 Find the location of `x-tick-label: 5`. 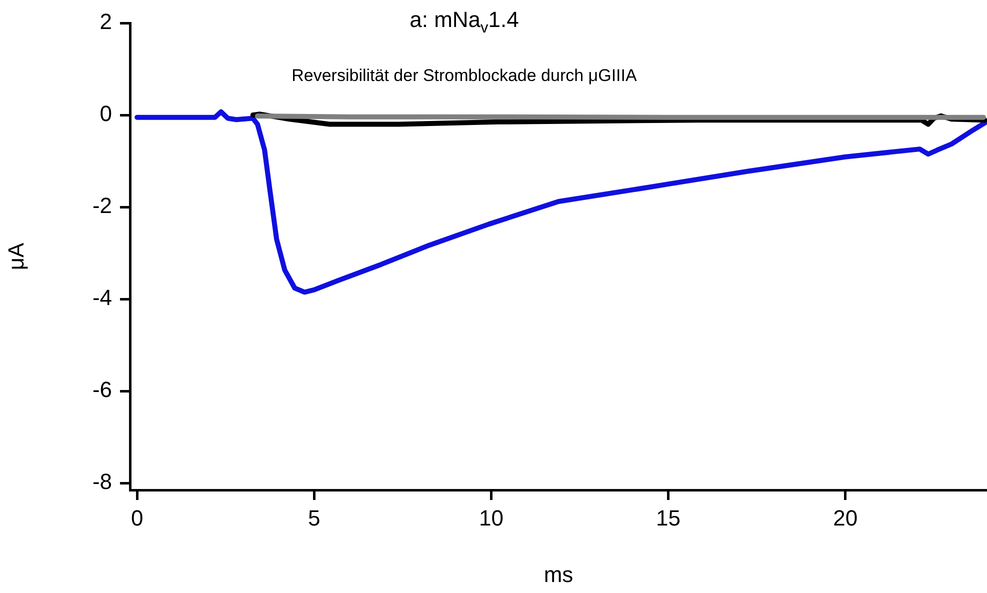

x-tick-label: 5 is located at coordinates (314, 517).